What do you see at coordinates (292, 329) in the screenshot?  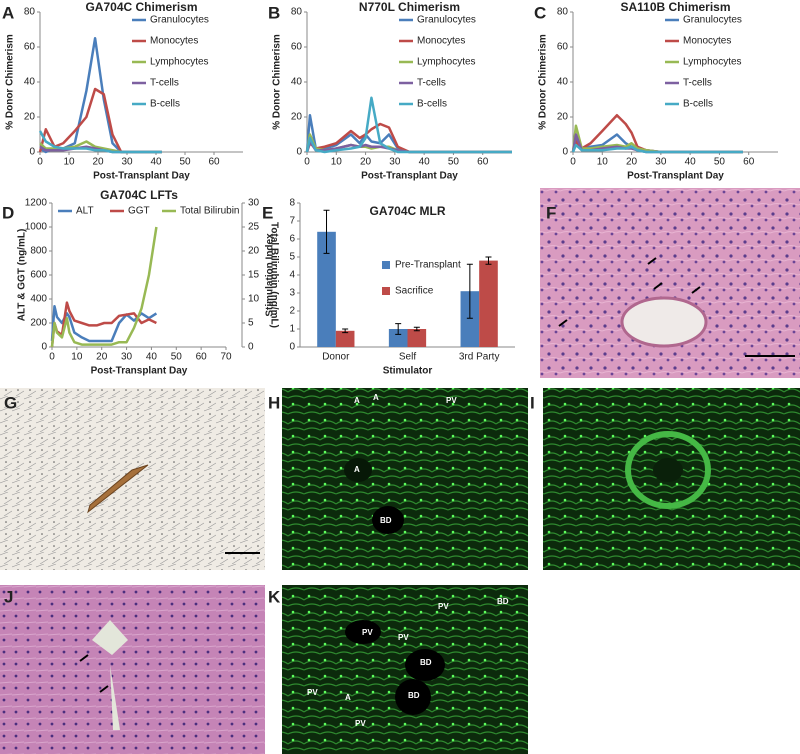 I see `y-tick-label: 1` at bounding box center [292, 329].